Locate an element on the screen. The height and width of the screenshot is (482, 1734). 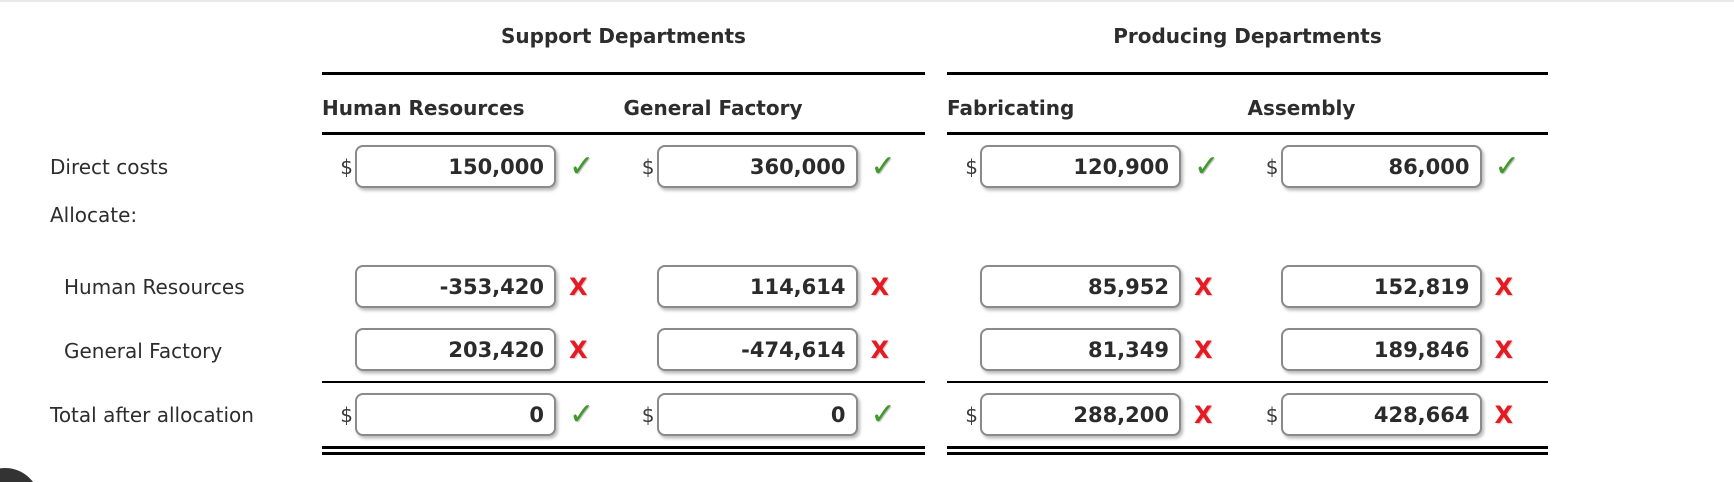
cell: 81,349 X is located at coordinates (1097, 349).